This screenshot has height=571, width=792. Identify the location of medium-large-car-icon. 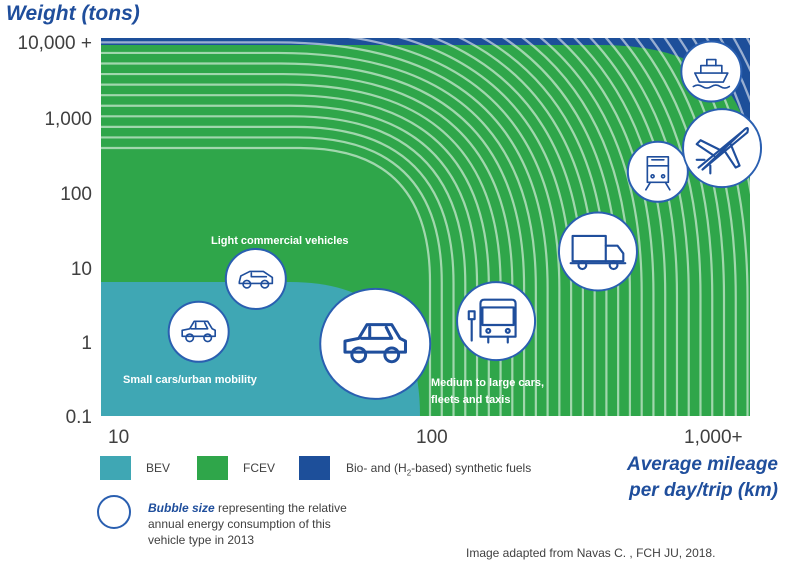
(375, 343).